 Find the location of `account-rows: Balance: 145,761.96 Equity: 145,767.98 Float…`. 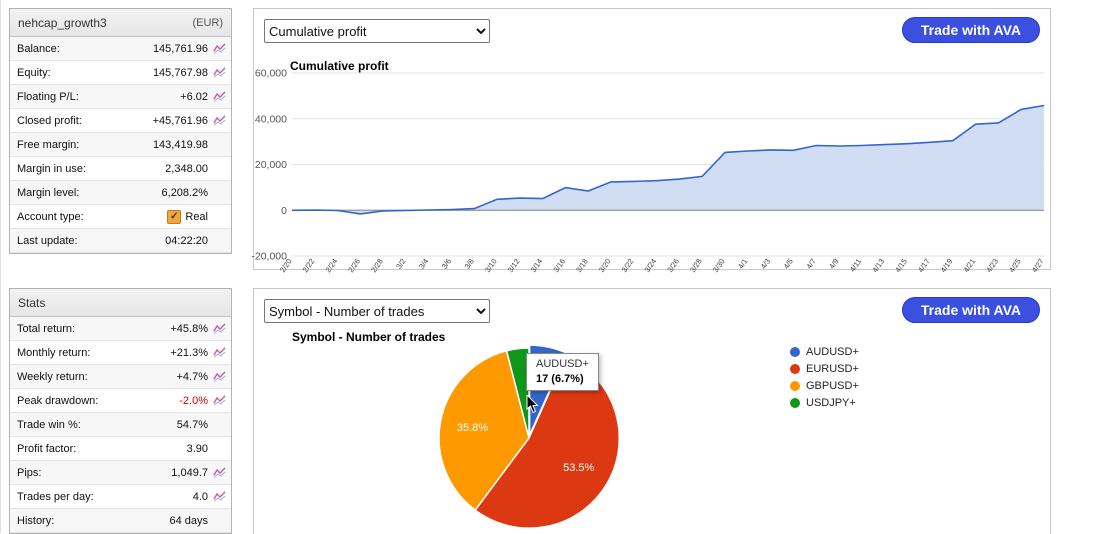

account-rows: Balance: 145,761.96 Equity: 145,767.98 Float… is located at coordinates (120, 145).